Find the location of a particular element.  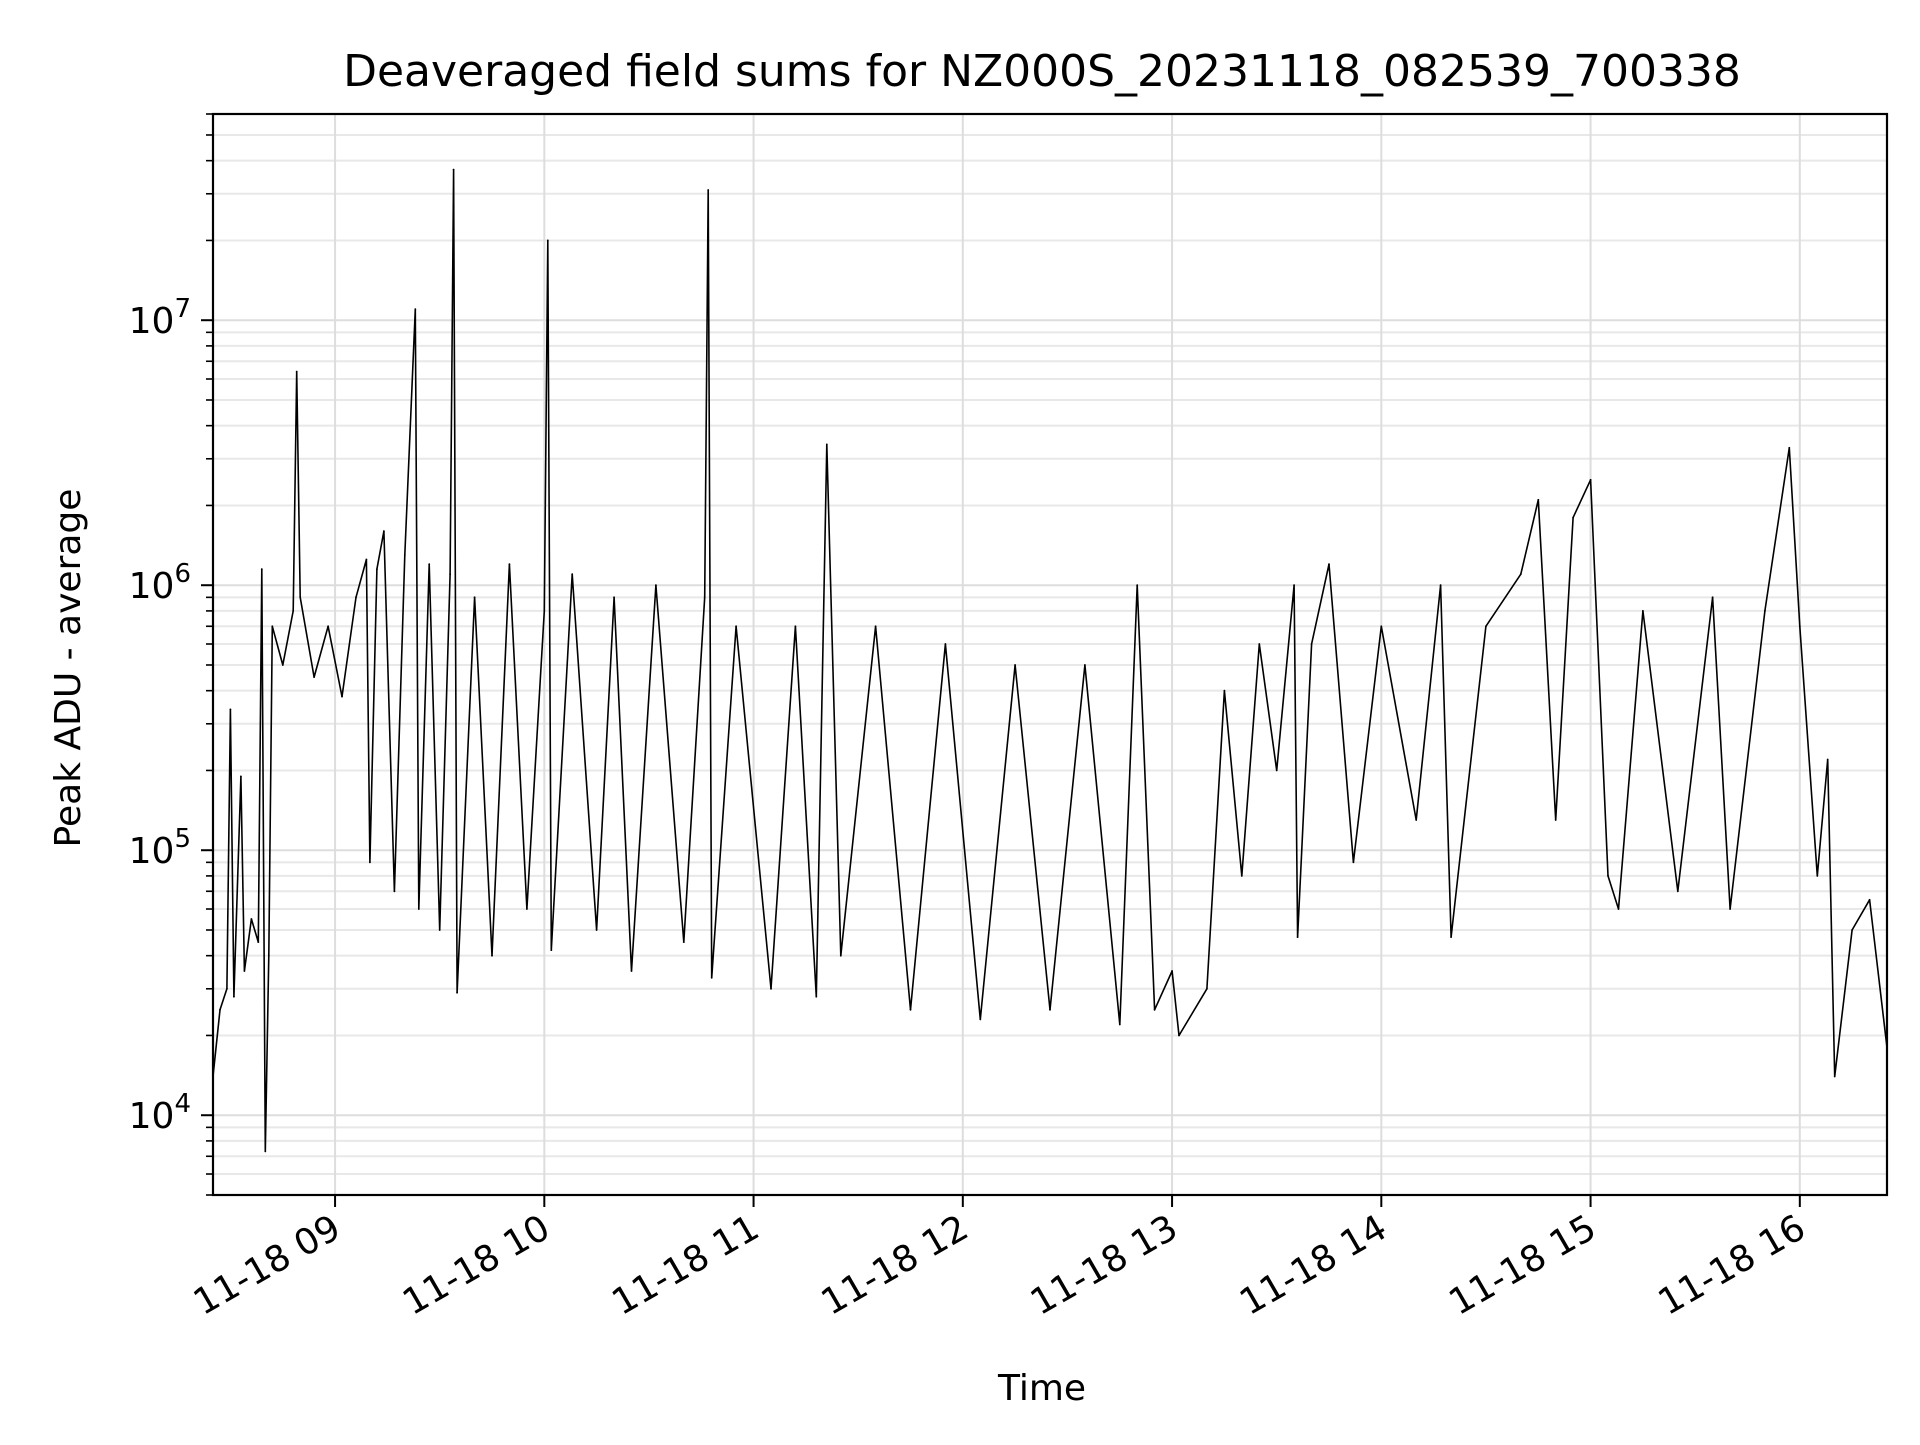

y-tick-label: 10⁴ is located at coordinates (160, 1113).